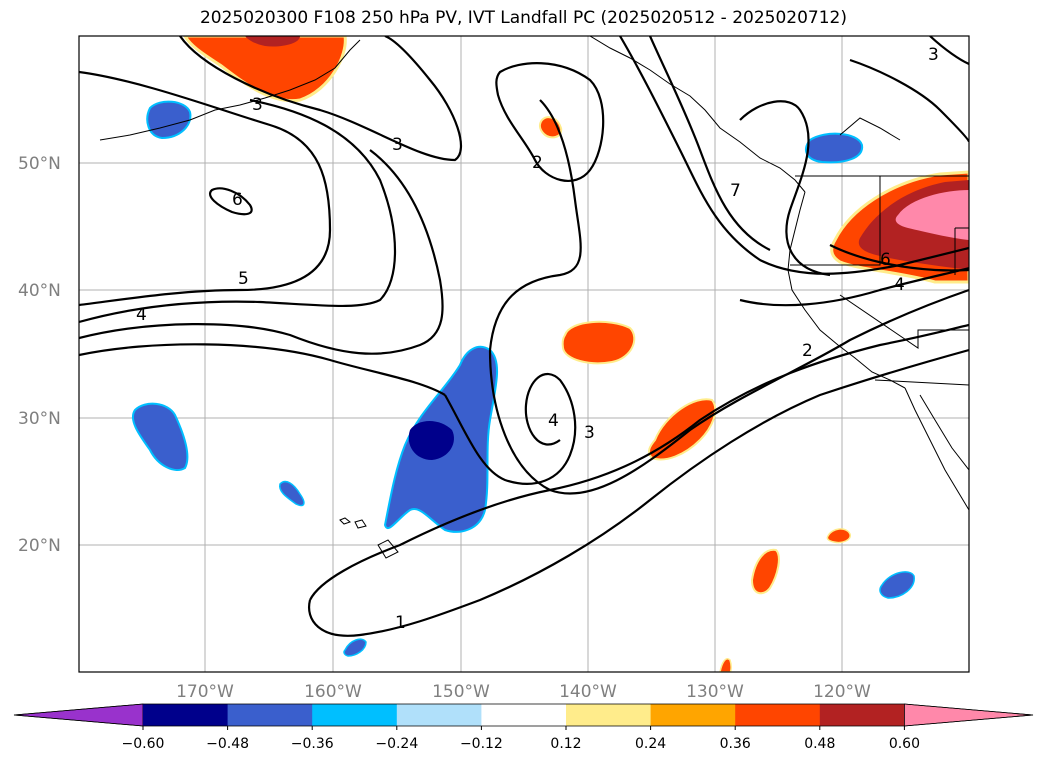 This screenshot has width=1047, height=765. I want to click on lat-label: 30°N, so click(39, 419).